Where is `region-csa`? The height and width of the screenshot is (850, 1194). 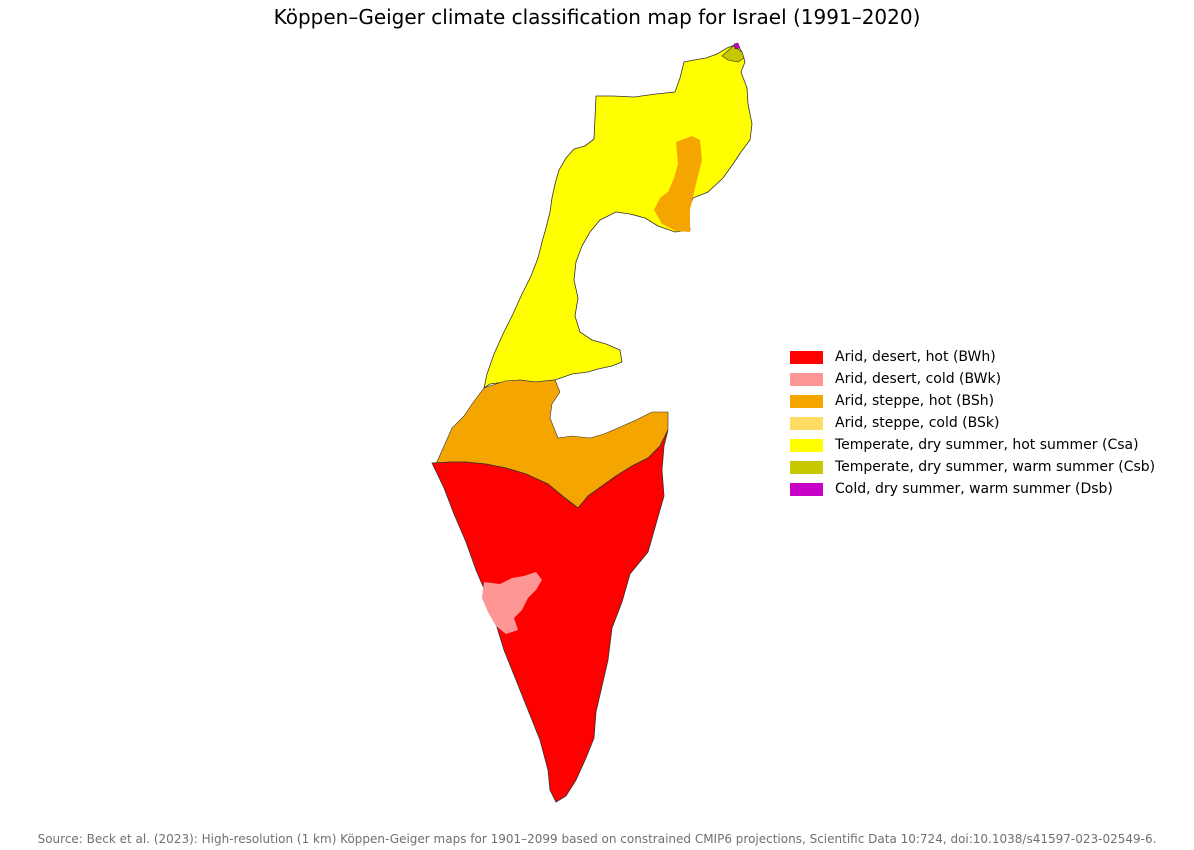
region-csa is located at coordinates (618, 216).